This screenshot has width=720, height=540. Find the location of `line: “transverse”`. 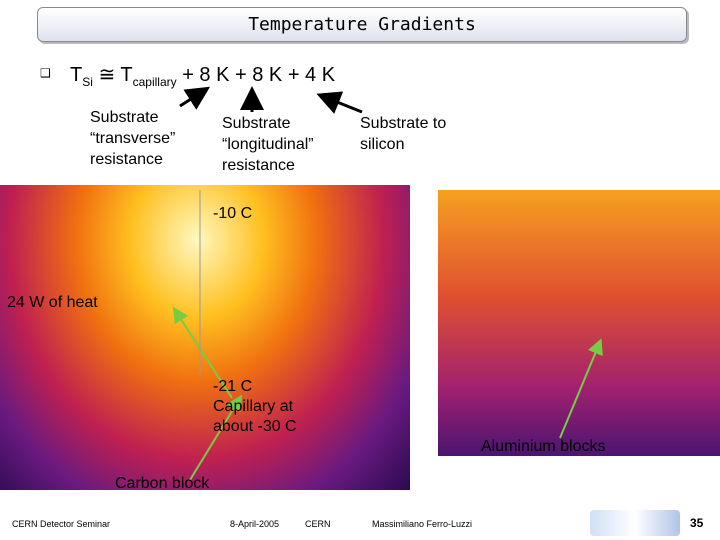

line: “transverse” is located at coordinates (133, 138).